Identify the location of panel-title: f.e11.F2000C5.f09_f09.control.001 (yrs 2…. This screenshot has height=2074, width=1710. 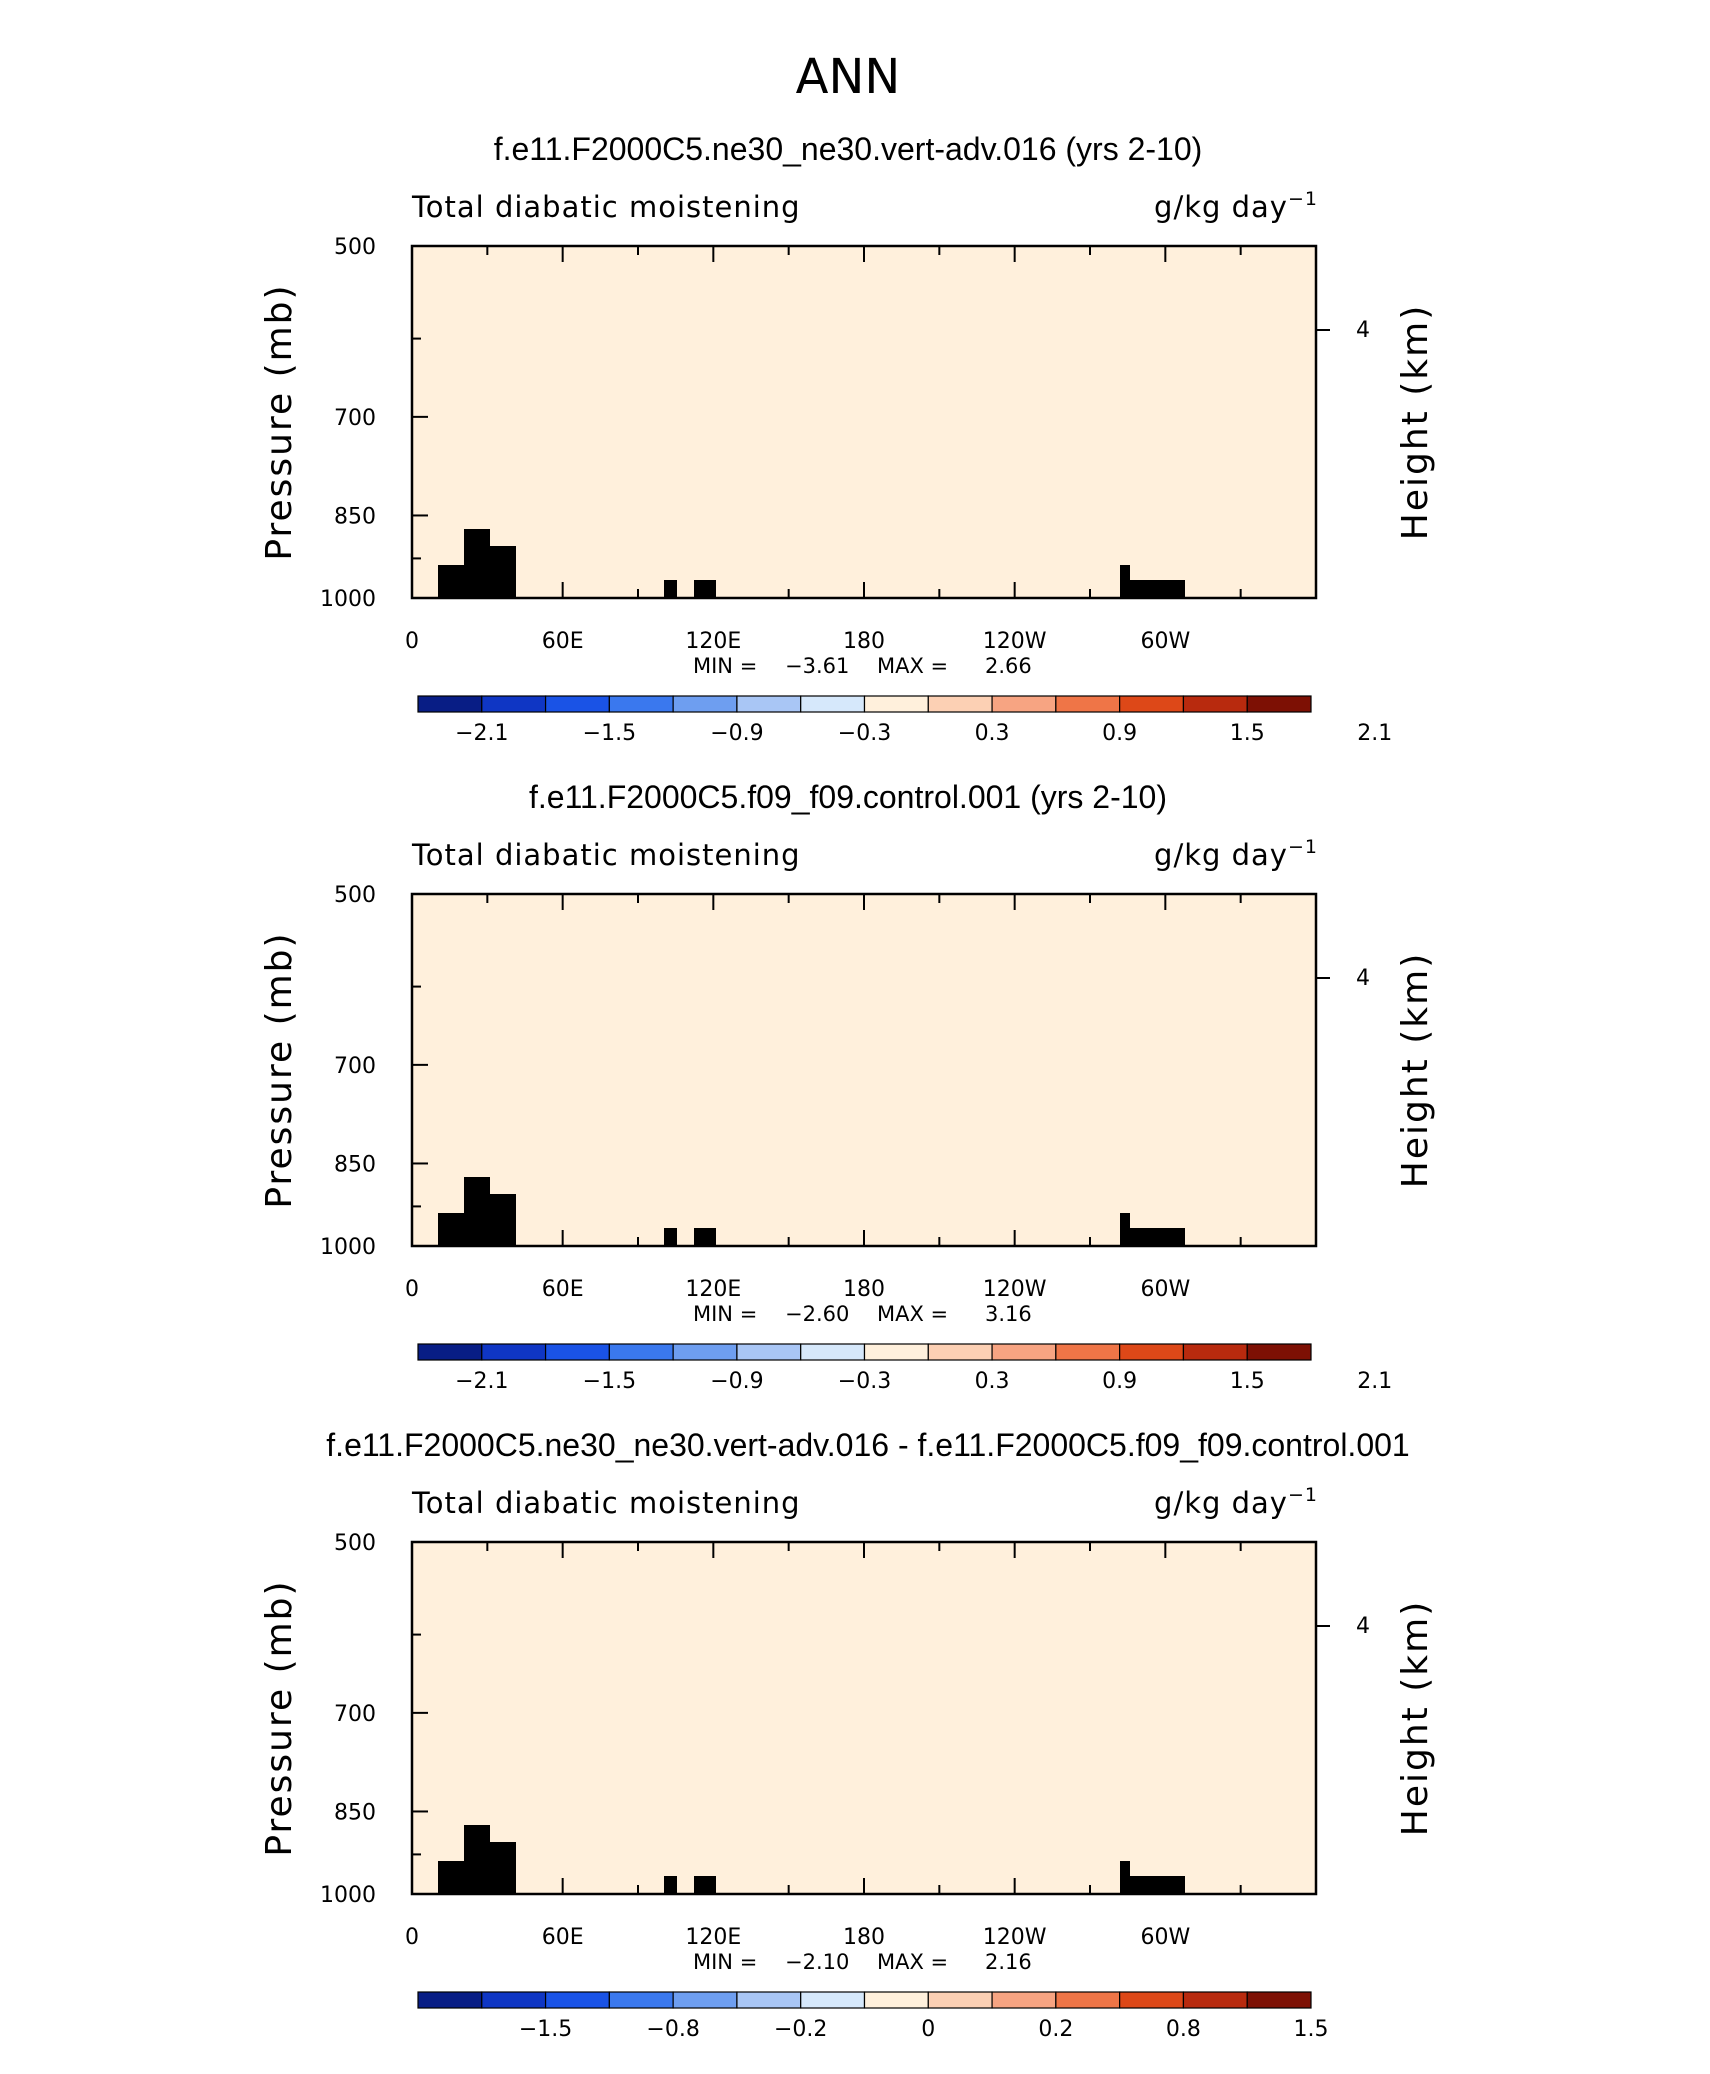
(848, 797).